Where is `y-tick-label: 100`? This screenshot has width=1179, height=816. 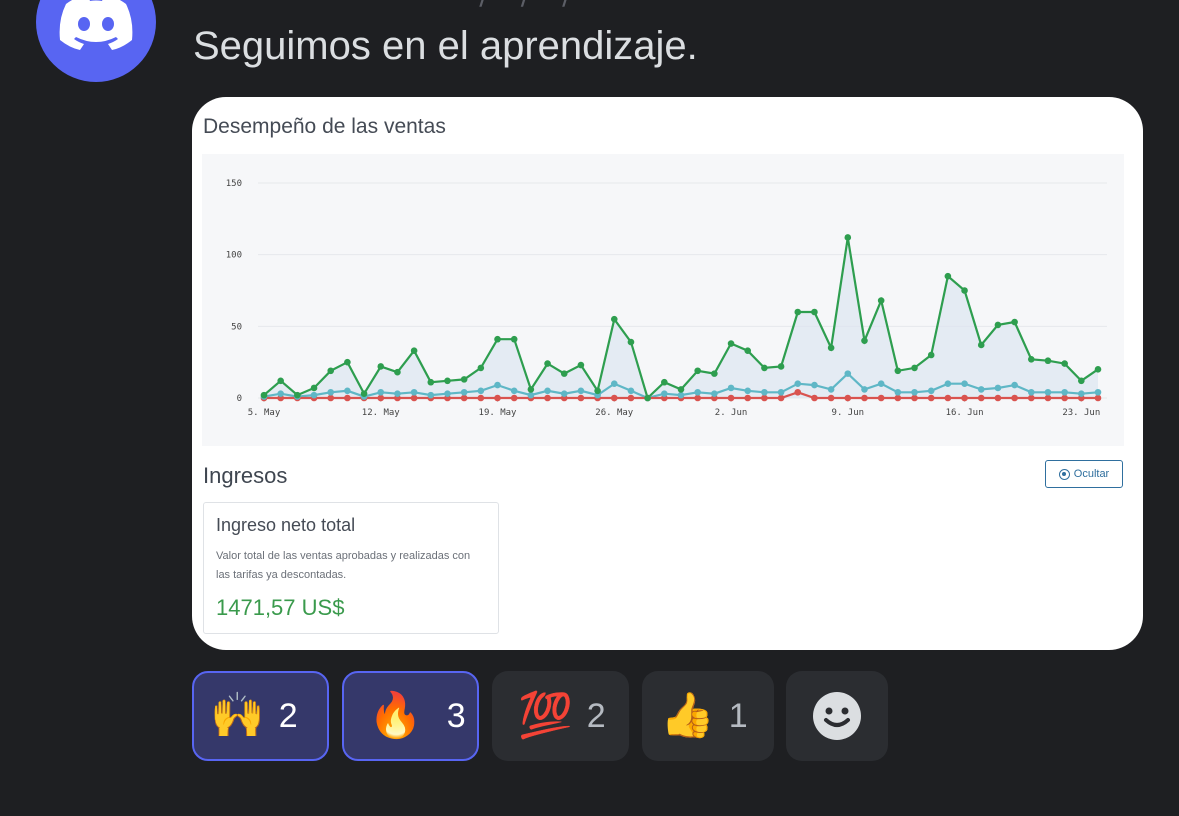 y-tick-label: 100 is located at coordinates (234, 256).